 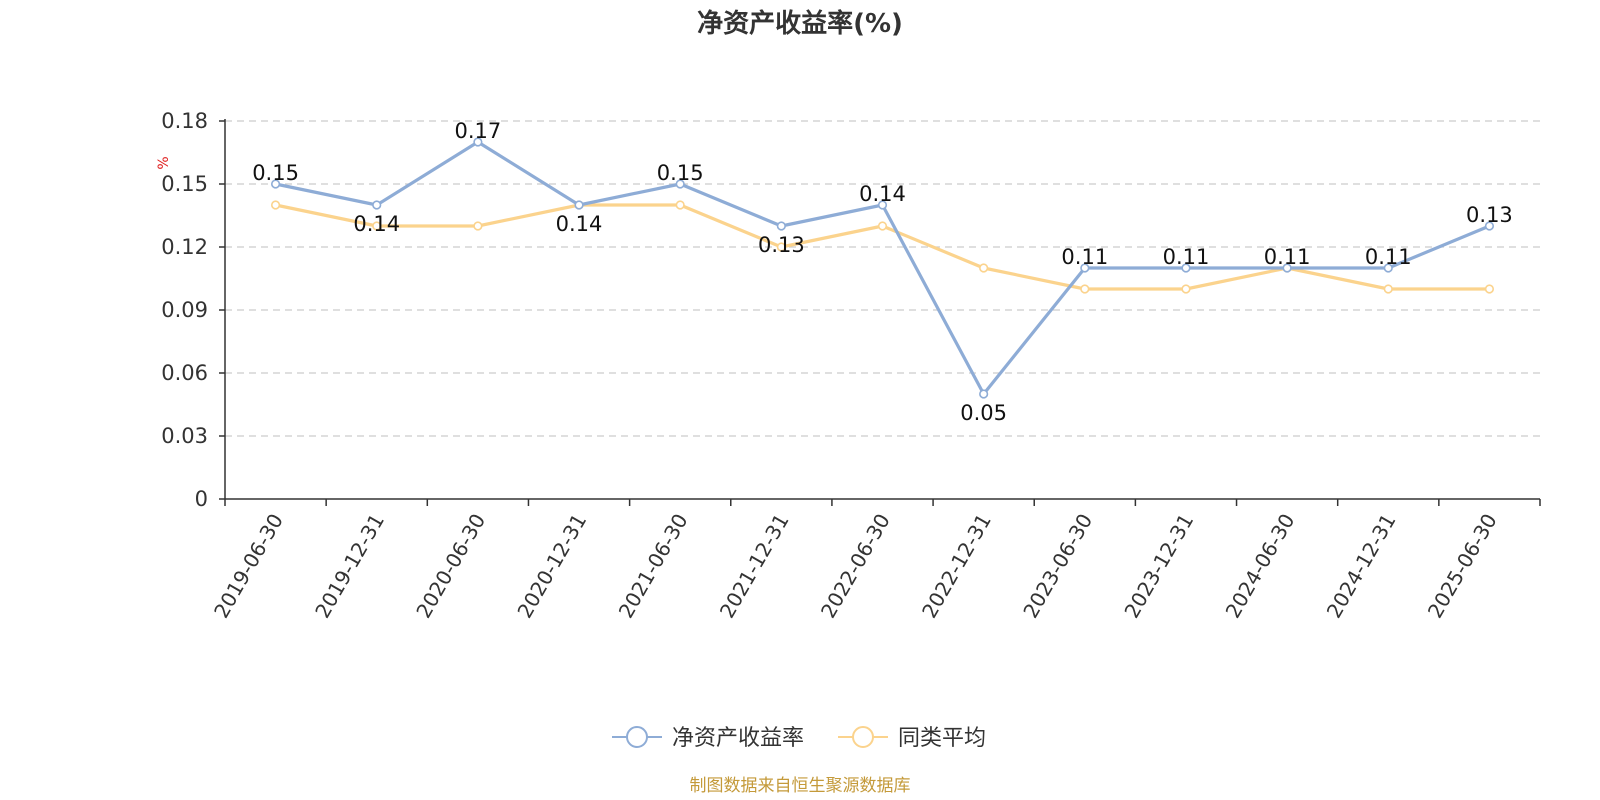 What do you see at coordinates (983, 413) in the screenshot?
I see `data-label: 0.05` at bounding box center [983, 413].